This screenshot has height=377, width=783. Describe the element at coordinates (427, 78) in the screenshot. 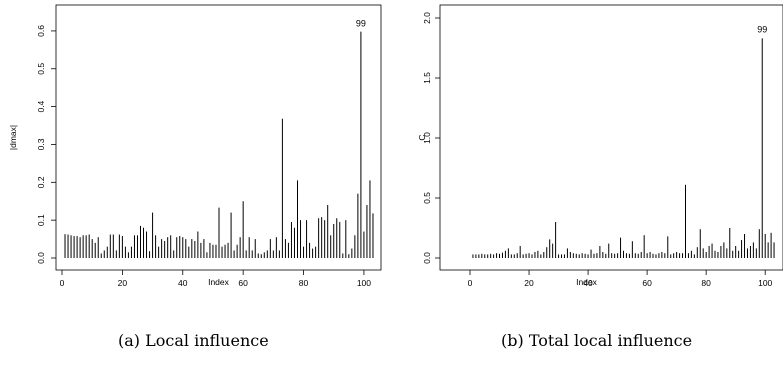

I see `y-tick-label: 1.5` at that location.